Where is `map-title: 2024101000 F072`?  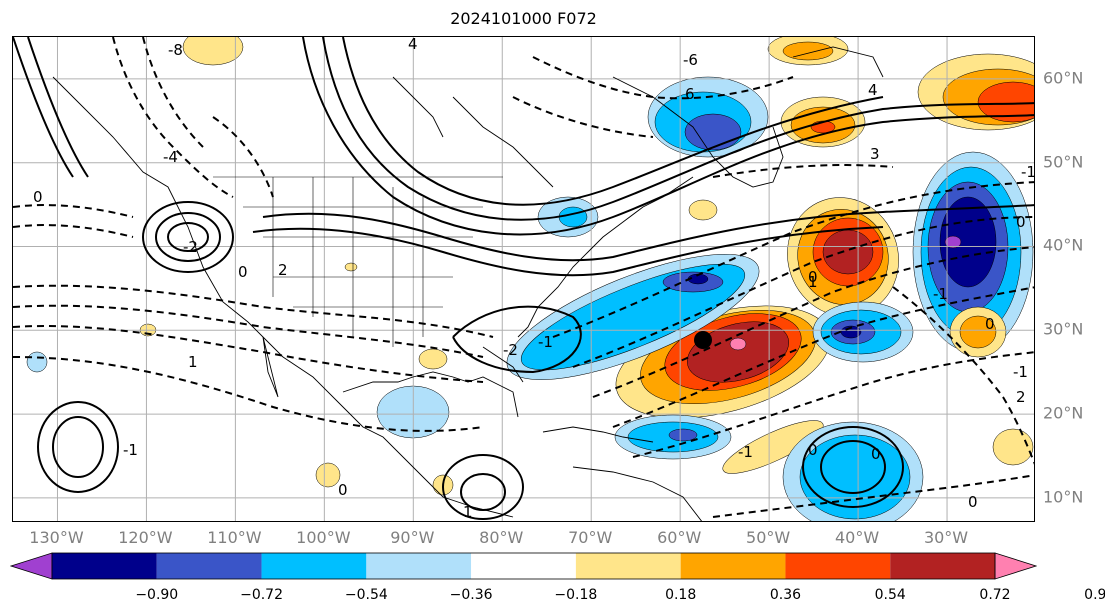
map-title: 2024101000 F072 is located at coordinates (523, 18).